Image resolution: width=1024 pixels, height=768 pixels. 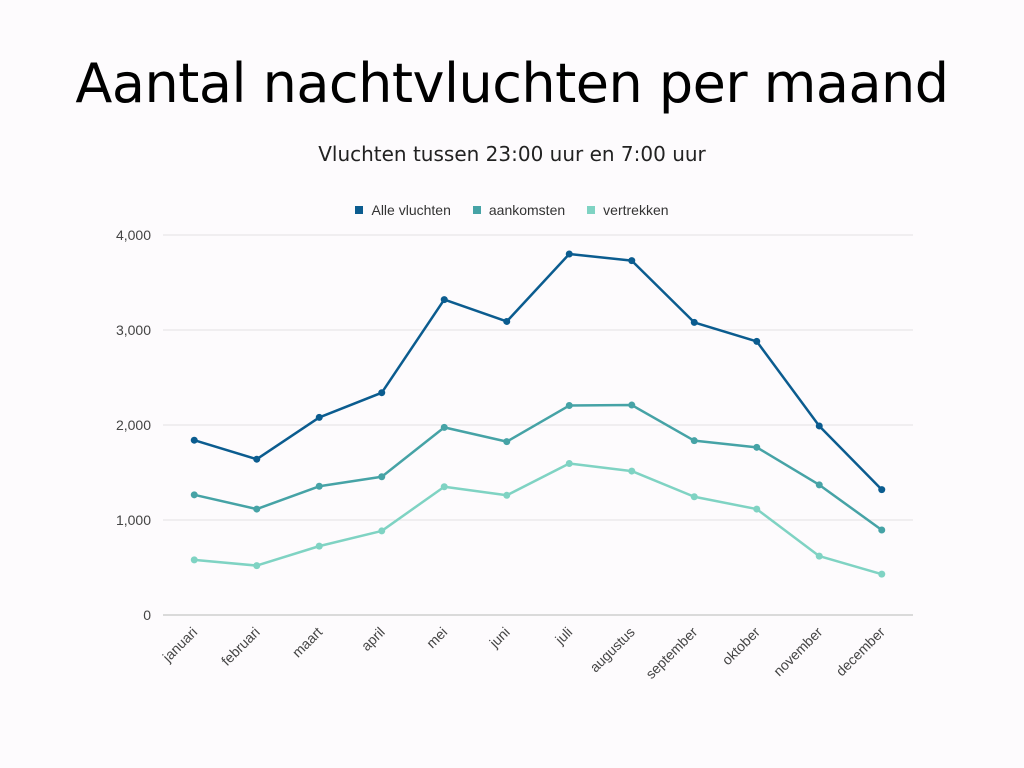 What do you see at coordinates (476, 210) in the screenshot?
I see `legend-swatch-aankomsten` at bounding box center [476, 210].